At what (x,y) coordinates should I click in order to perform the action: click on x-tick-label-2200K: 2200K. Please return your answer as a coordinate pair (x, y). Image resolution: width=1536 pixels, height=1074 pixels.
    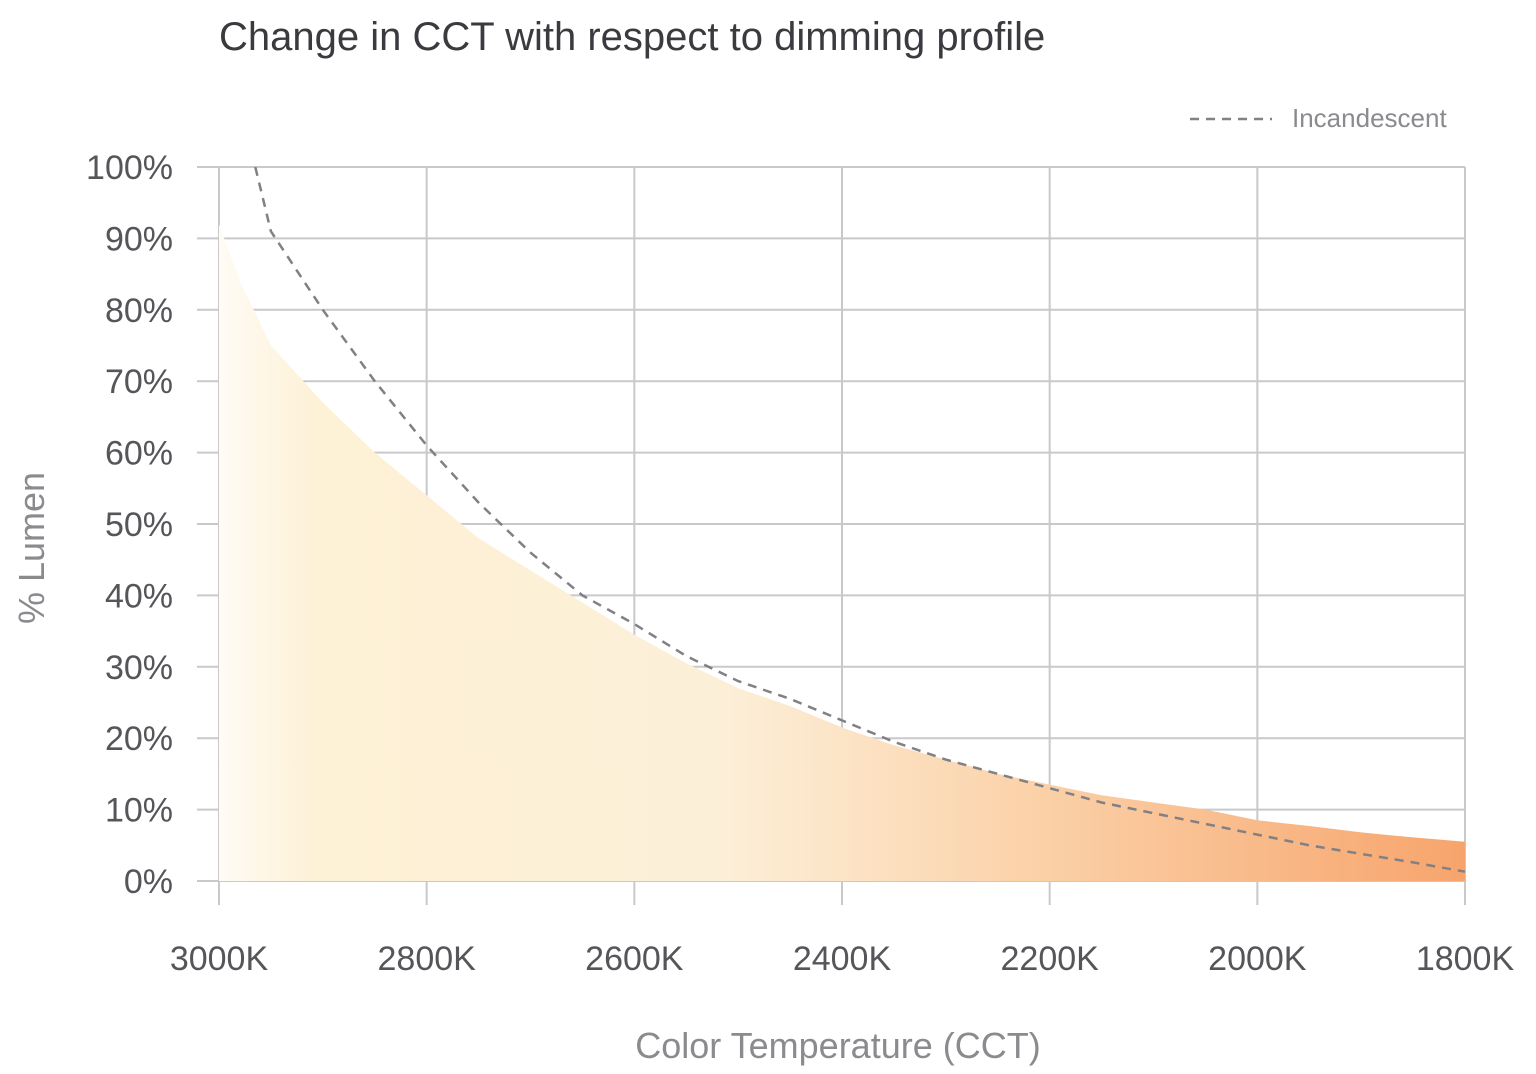
    Looking at the image, I should click on (1050, 959).